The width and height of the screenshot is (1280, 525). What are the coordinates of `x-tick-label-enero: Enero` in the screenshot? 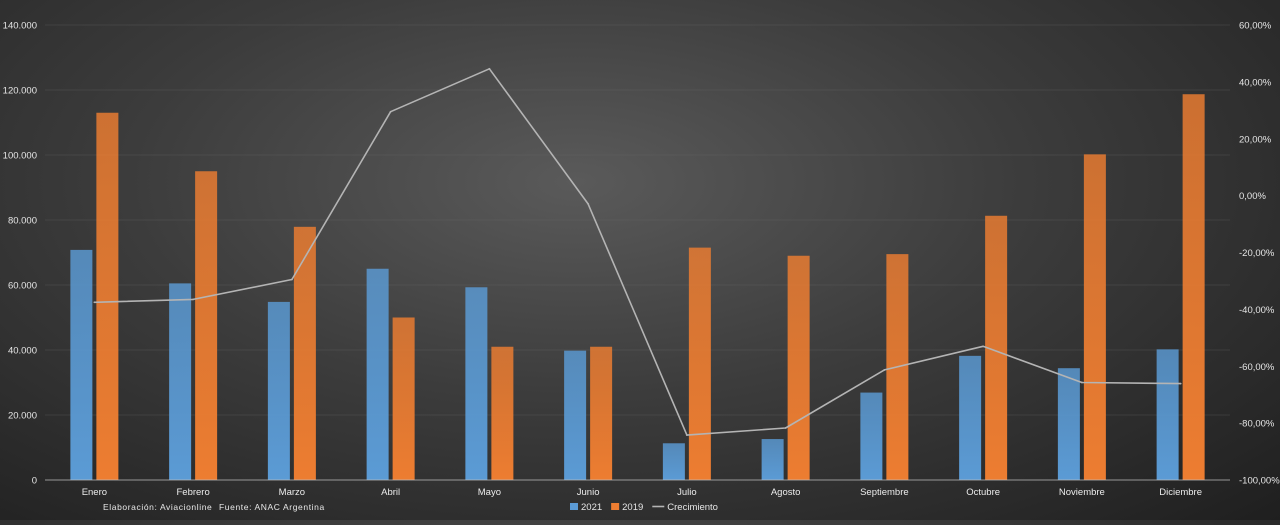 It's located at (94, 492).